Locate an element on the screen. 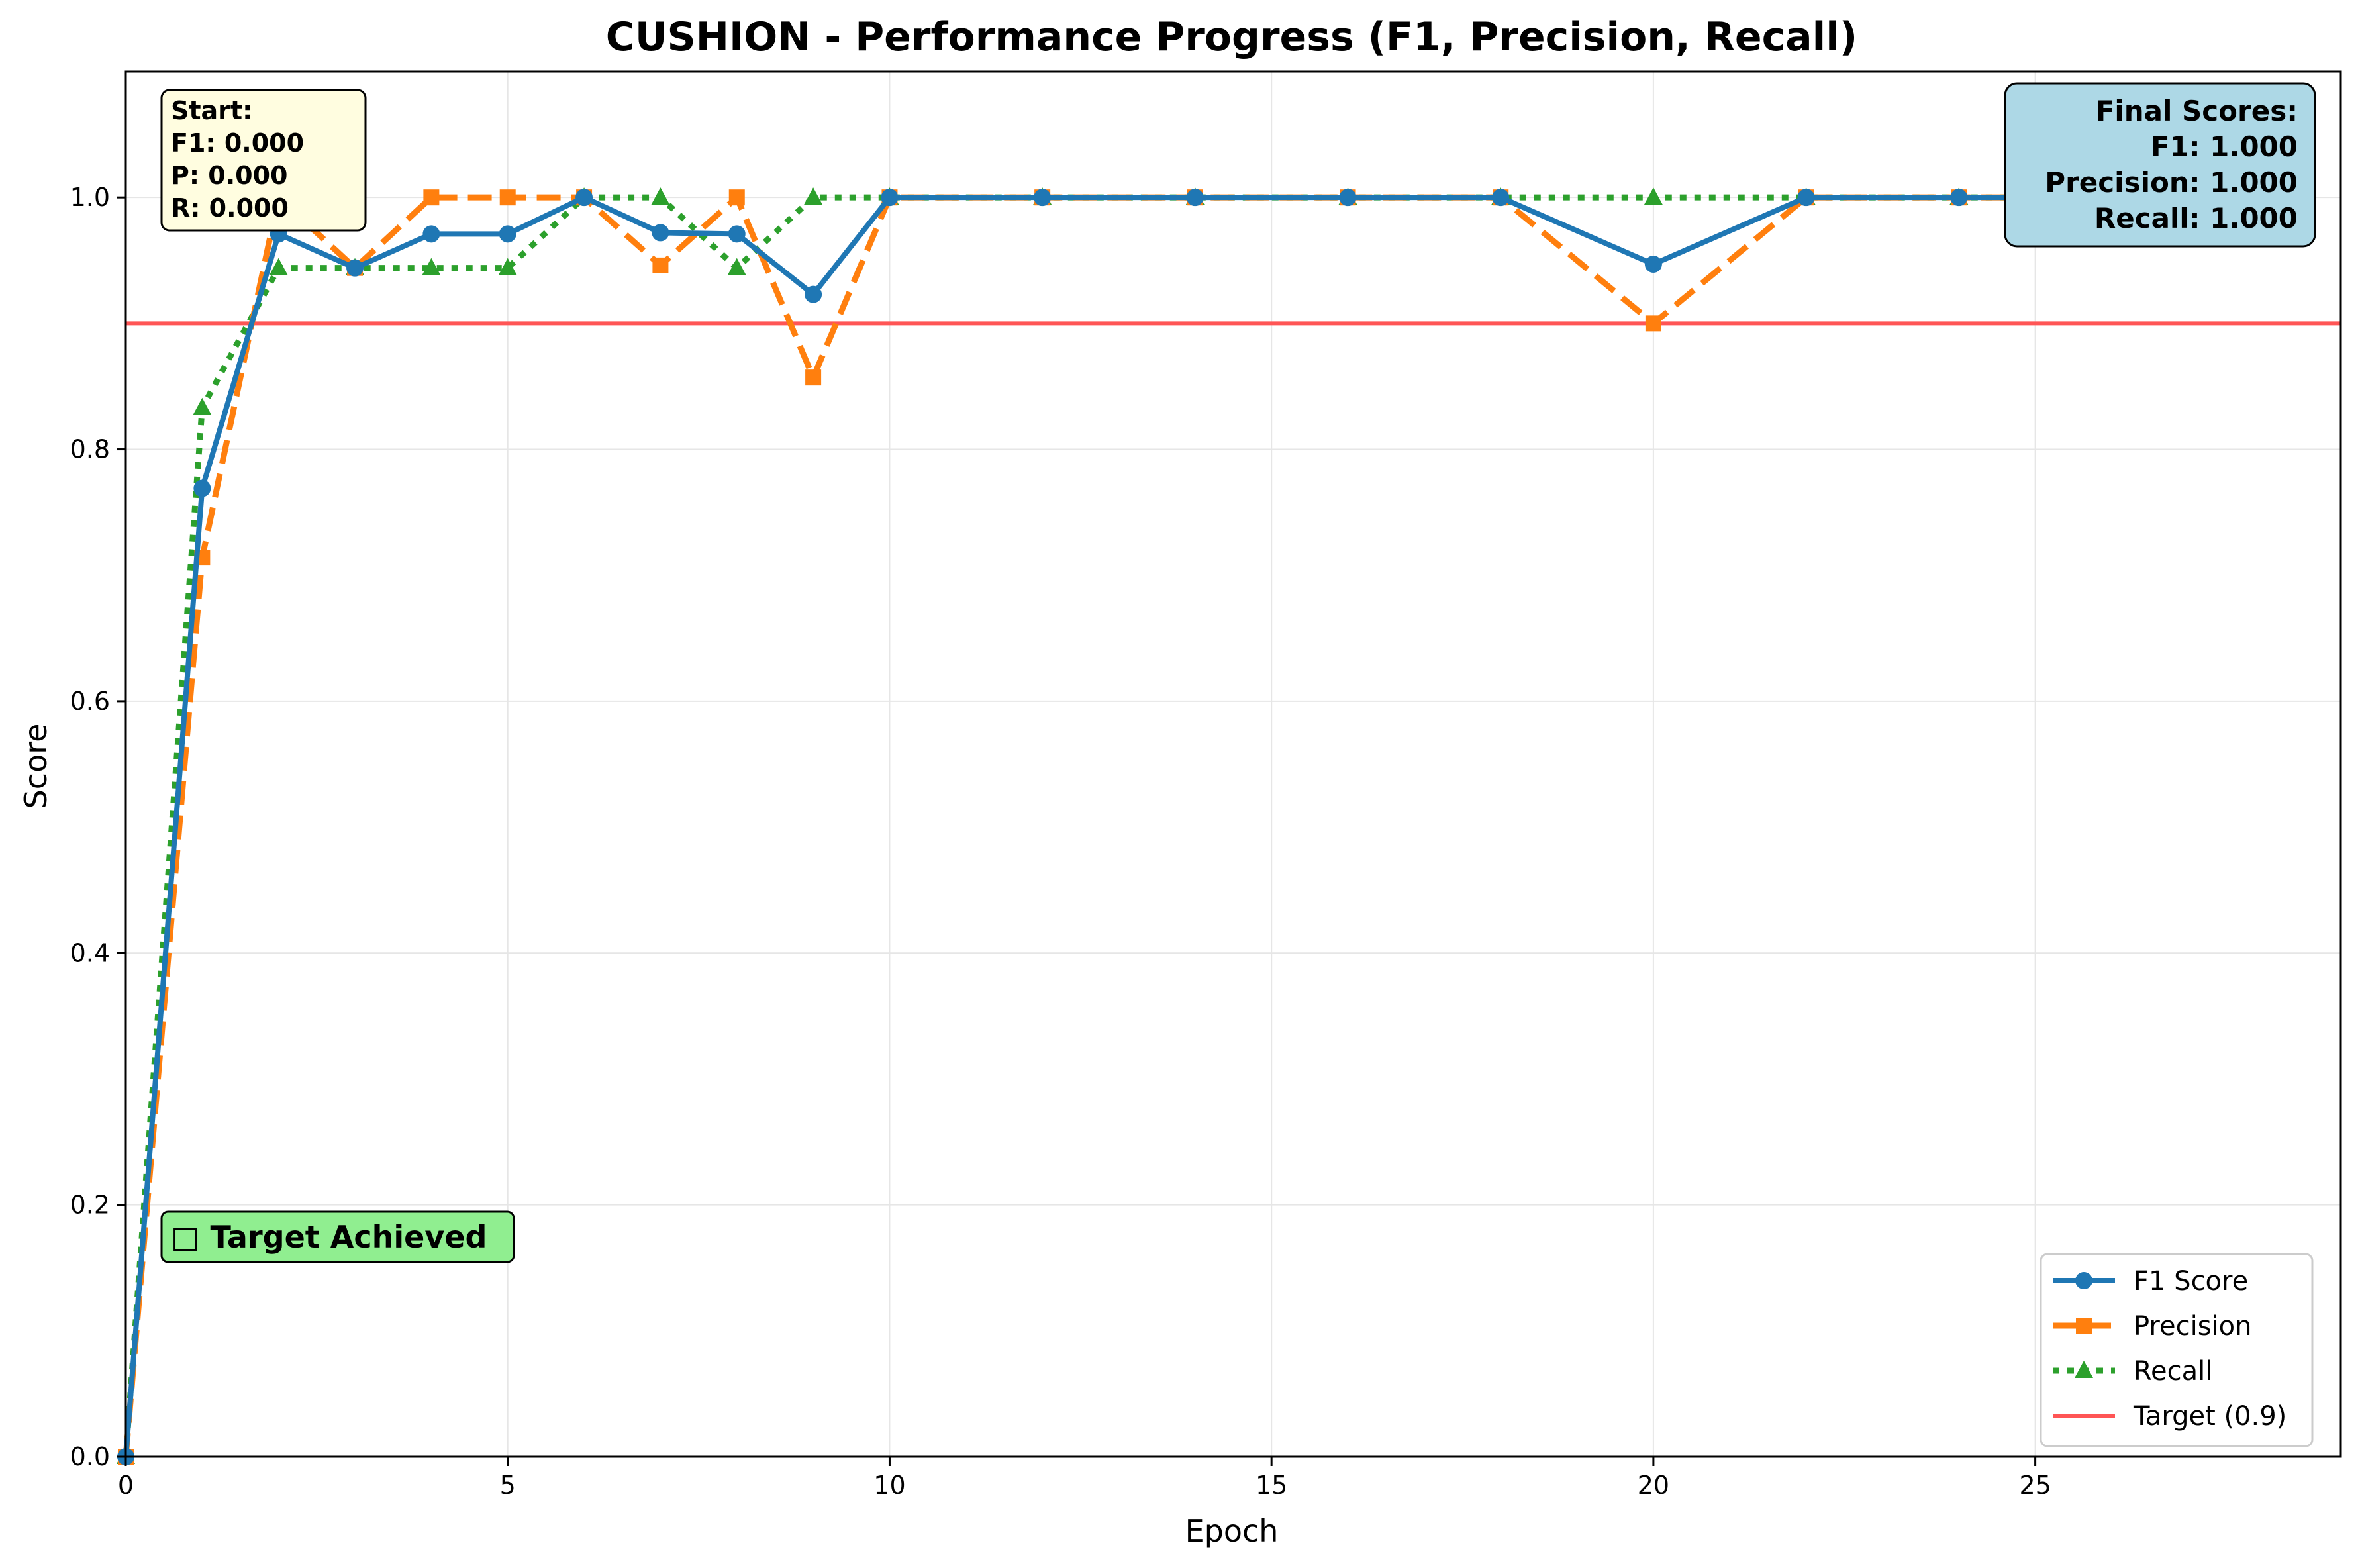 This screenshot has width=2360, height=1568. legend-label: Precision is located at coordinates (2192, 1326).